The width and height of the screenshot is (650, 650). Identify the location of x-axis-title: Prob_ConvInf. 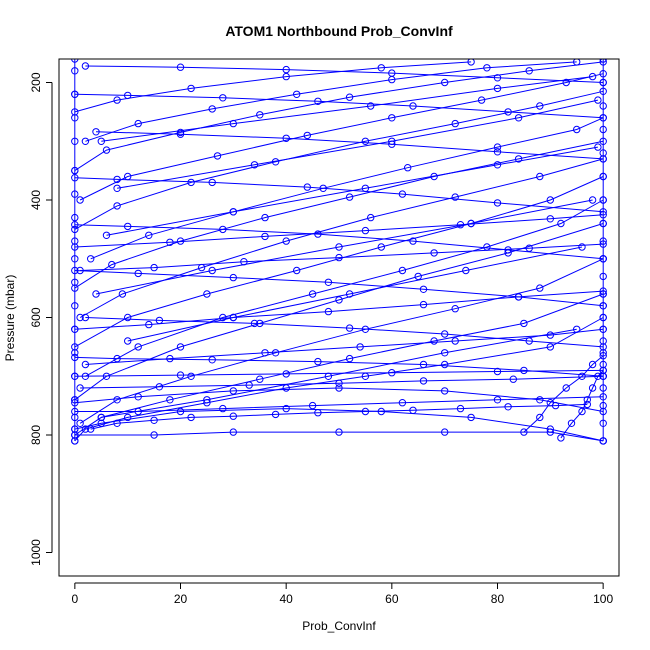
(339, 626).